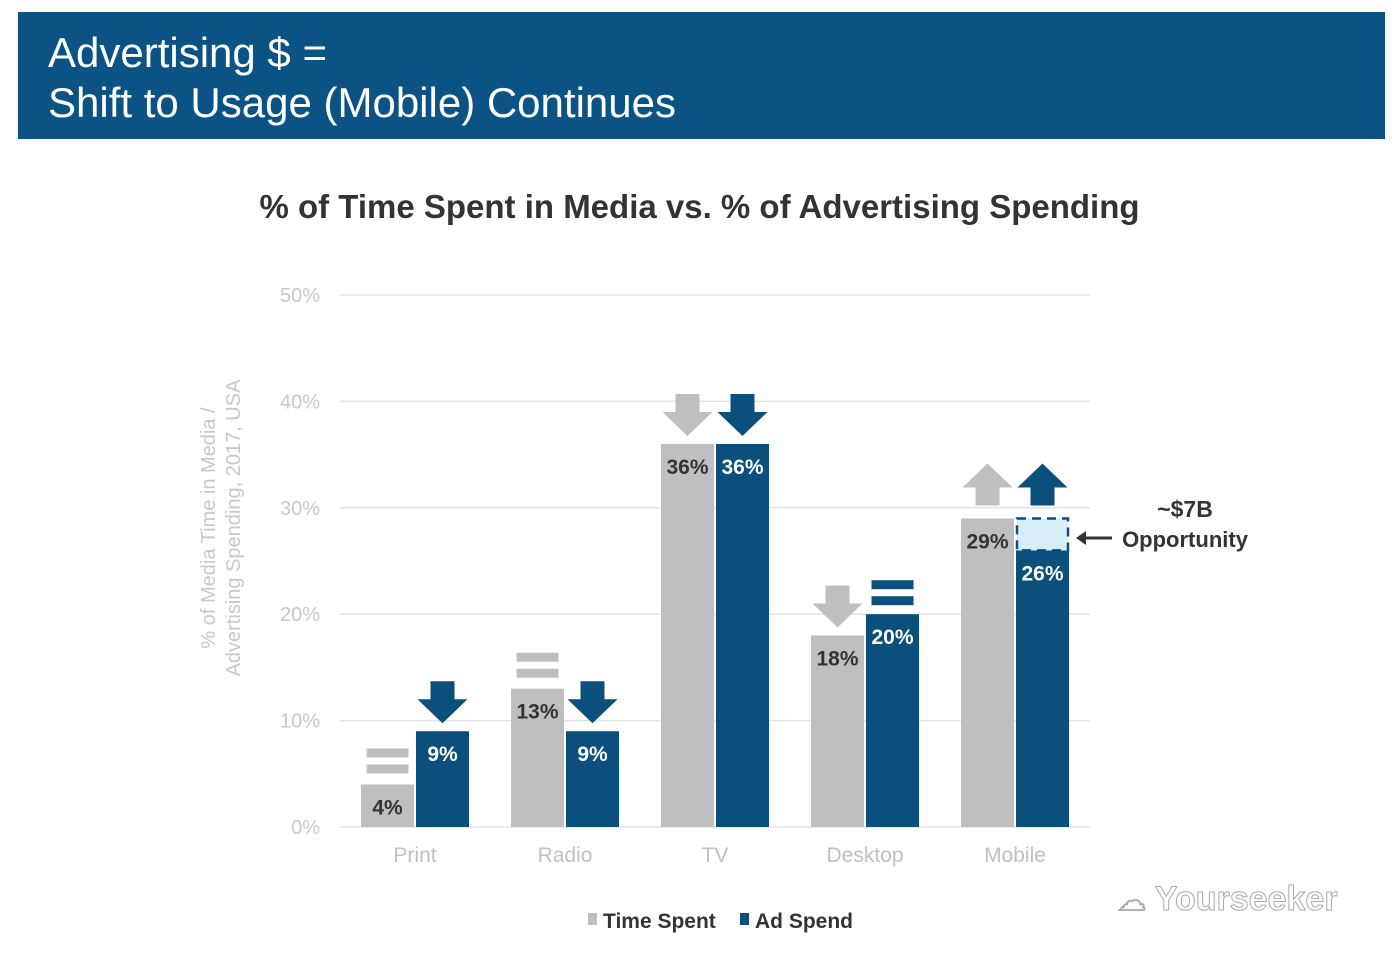 This screenshot has width=1399, height=960. What do you see at coordinates (715, 855) in the screenshot?
I see `x-tick-label: TV` at bounding box center [715, 855].